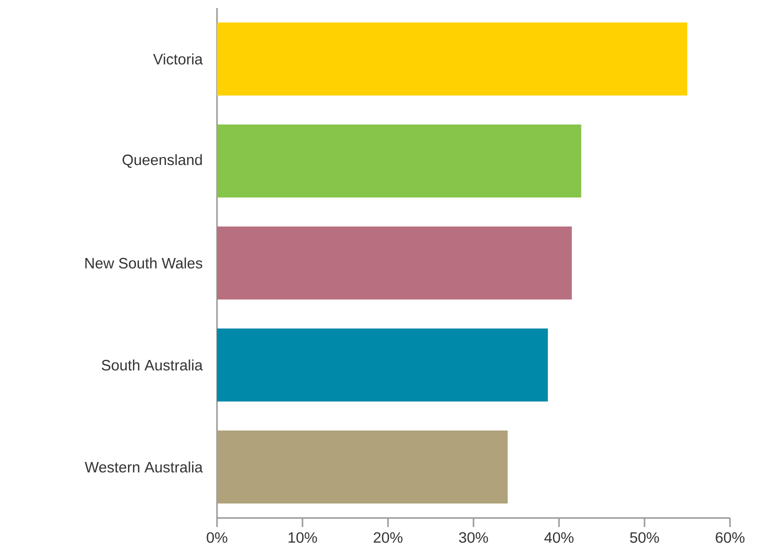 This screenshot has height=549, width=771. Describe the element at coordinates (152, 365) in the screenshot. I see `y-tick-label: South Australia` at that location.